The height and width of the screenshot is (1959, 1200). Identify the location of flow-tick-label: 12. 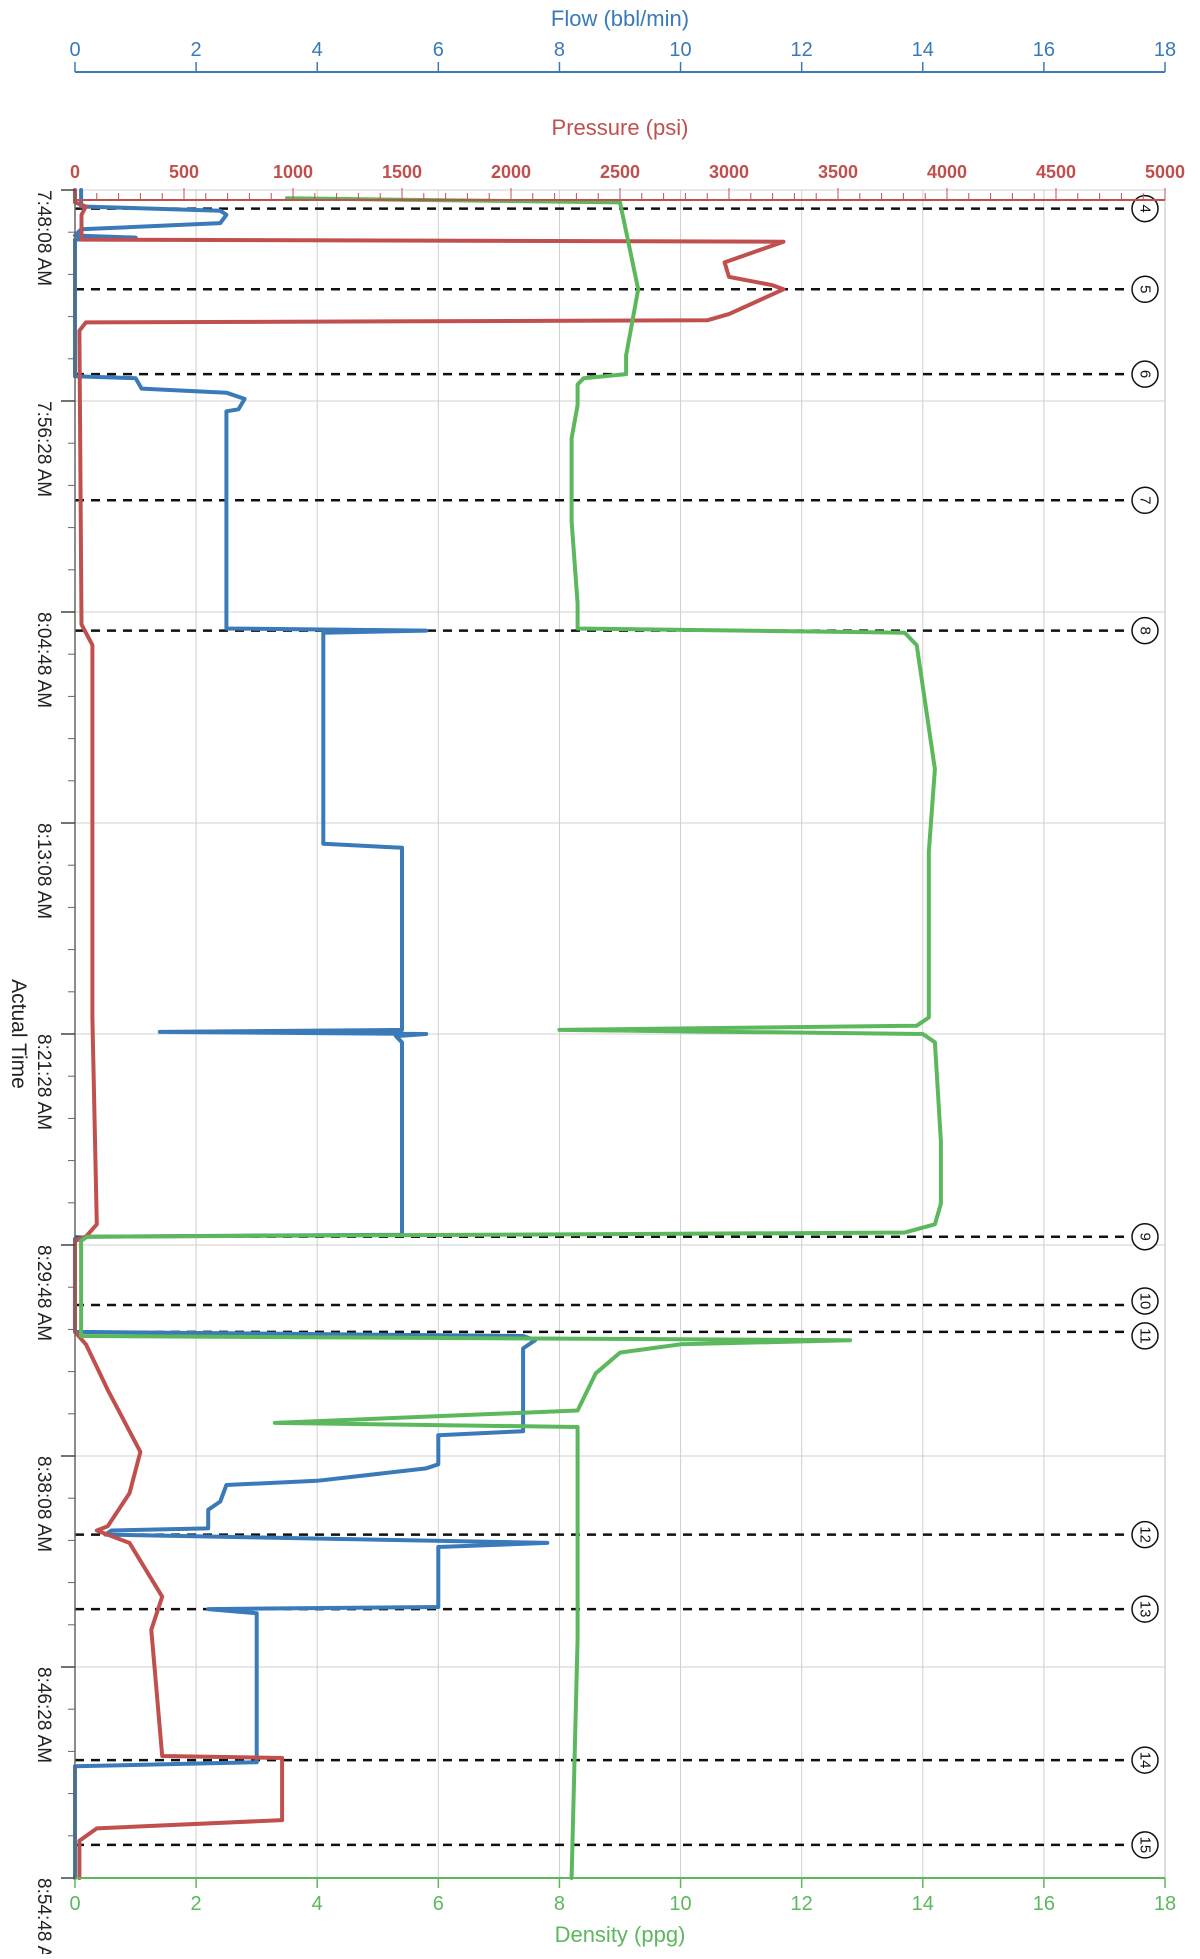
(802, 50).